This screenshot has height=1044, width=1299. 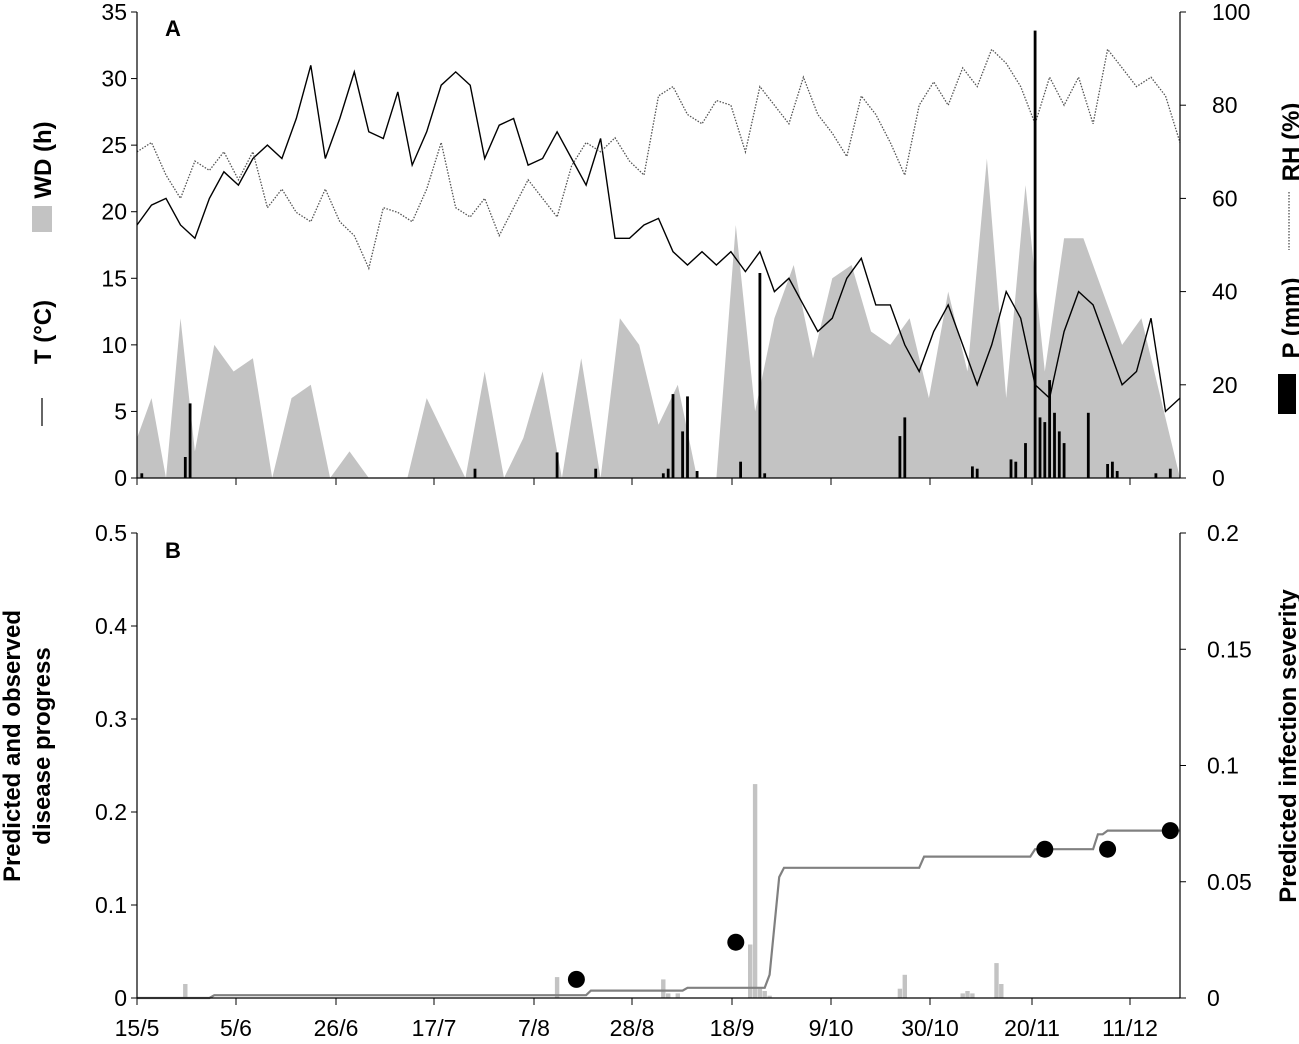 I want to click on panel-a-left-tick-label: 5, so click(x=120, y=411).